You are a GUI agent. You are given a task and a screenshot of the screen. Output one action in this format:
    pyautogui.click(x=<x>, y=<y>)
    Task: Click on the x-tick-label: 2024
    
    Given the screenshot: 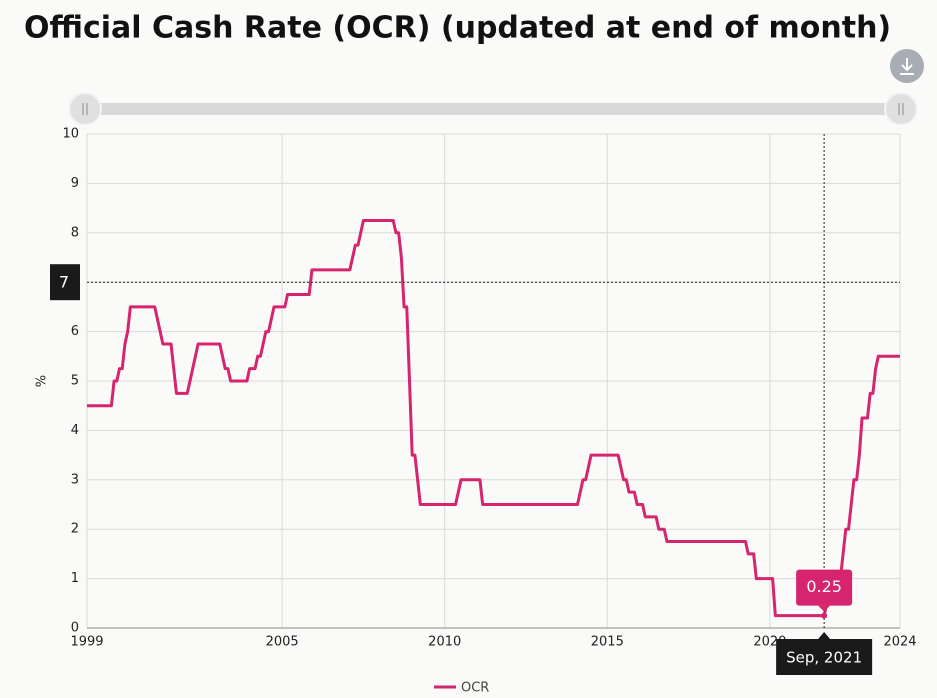 What is the action you would take?
    pyautogui.click(x=899, y=642)
    